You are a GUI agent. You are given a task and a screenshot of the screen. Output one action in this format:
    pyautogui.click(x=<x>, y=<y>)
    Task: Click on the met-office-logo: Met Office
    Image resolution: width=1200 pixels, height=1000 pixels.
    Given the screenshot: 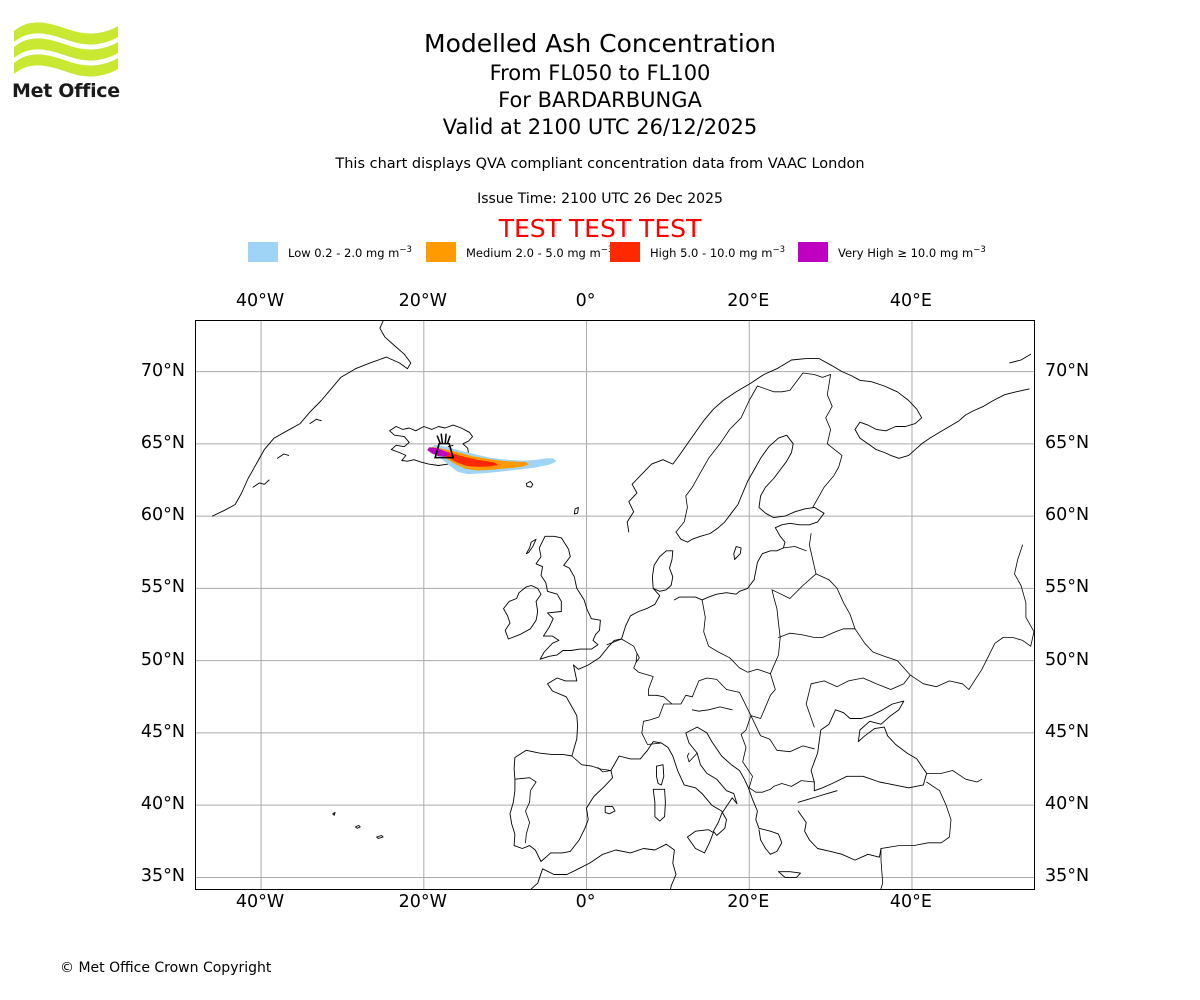 What is the action you would take?
    pyautogui.click(x=67, y=65)
    